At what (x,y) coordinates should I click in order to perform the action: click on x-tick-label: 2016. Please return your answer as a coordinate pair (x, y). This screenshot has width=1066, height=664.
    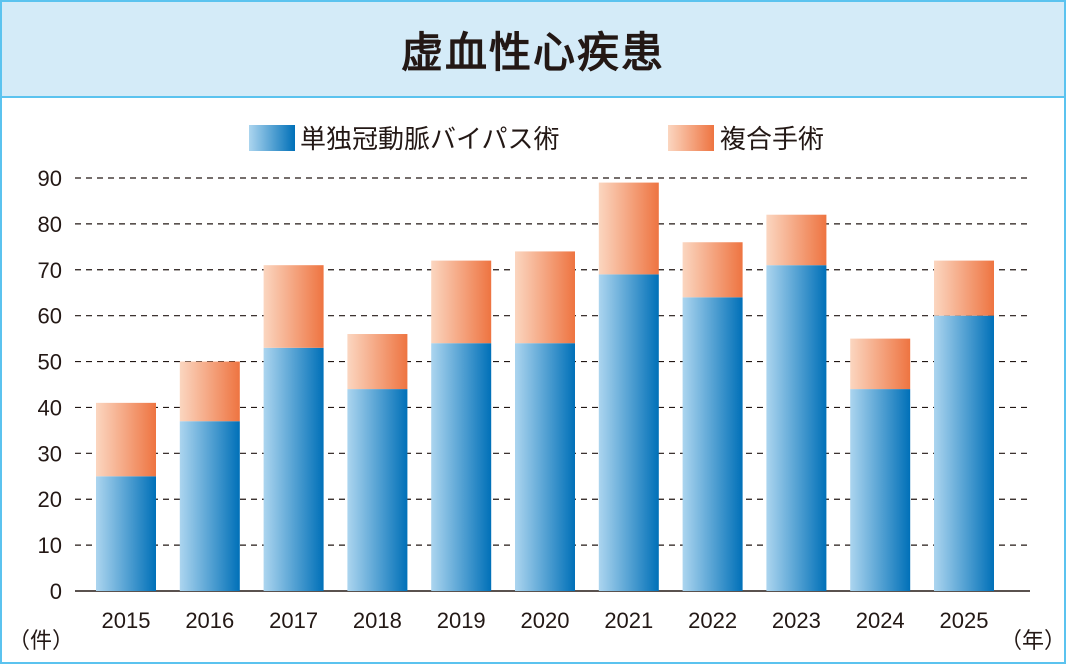
    Looking at the image, I should click on (209, 620).